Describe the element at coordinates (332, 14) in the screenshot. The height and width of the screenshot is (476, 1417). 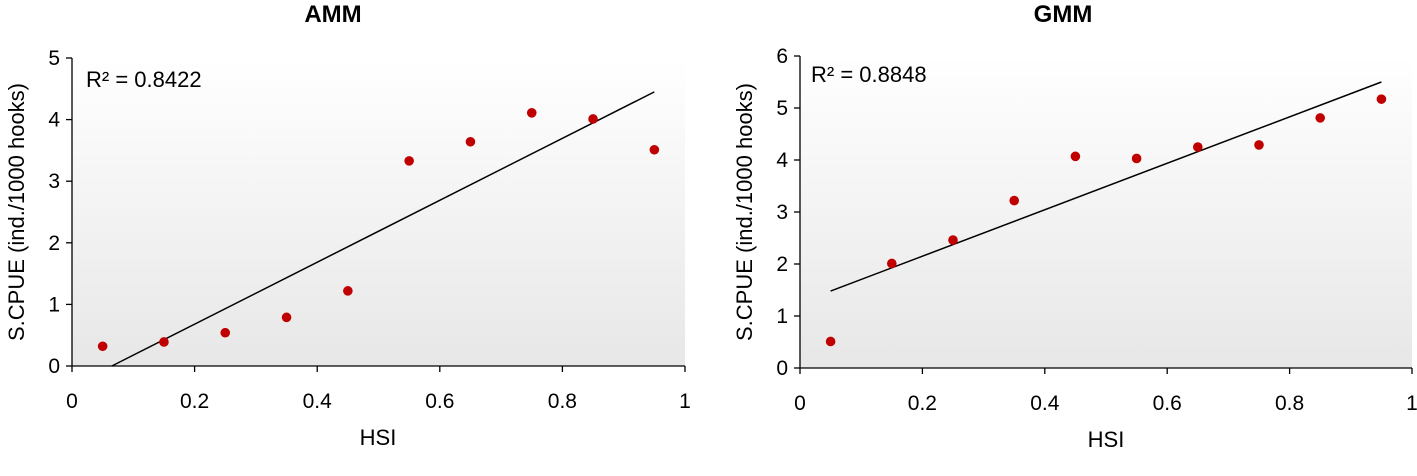
I see `chart-title: AMM` at that location.